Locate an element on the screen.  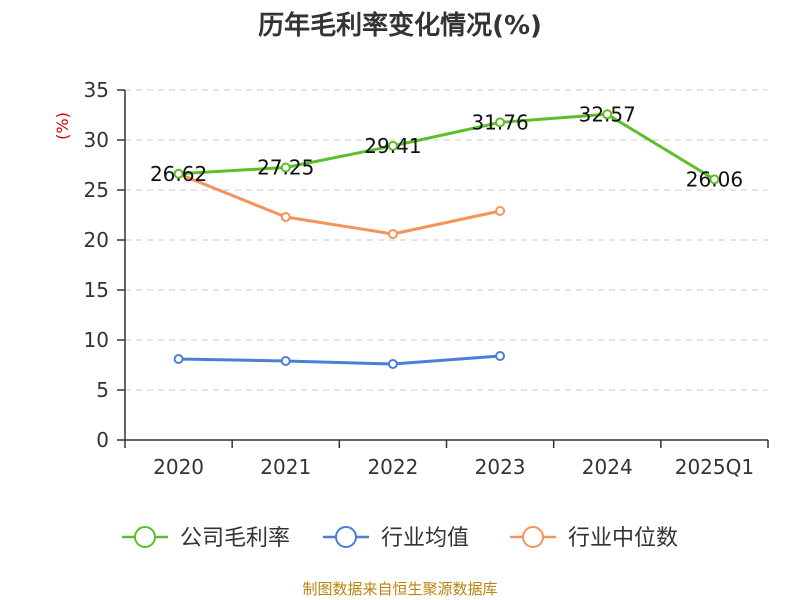
y-tick-label-15: 15 is located at coordinates (96, 290).